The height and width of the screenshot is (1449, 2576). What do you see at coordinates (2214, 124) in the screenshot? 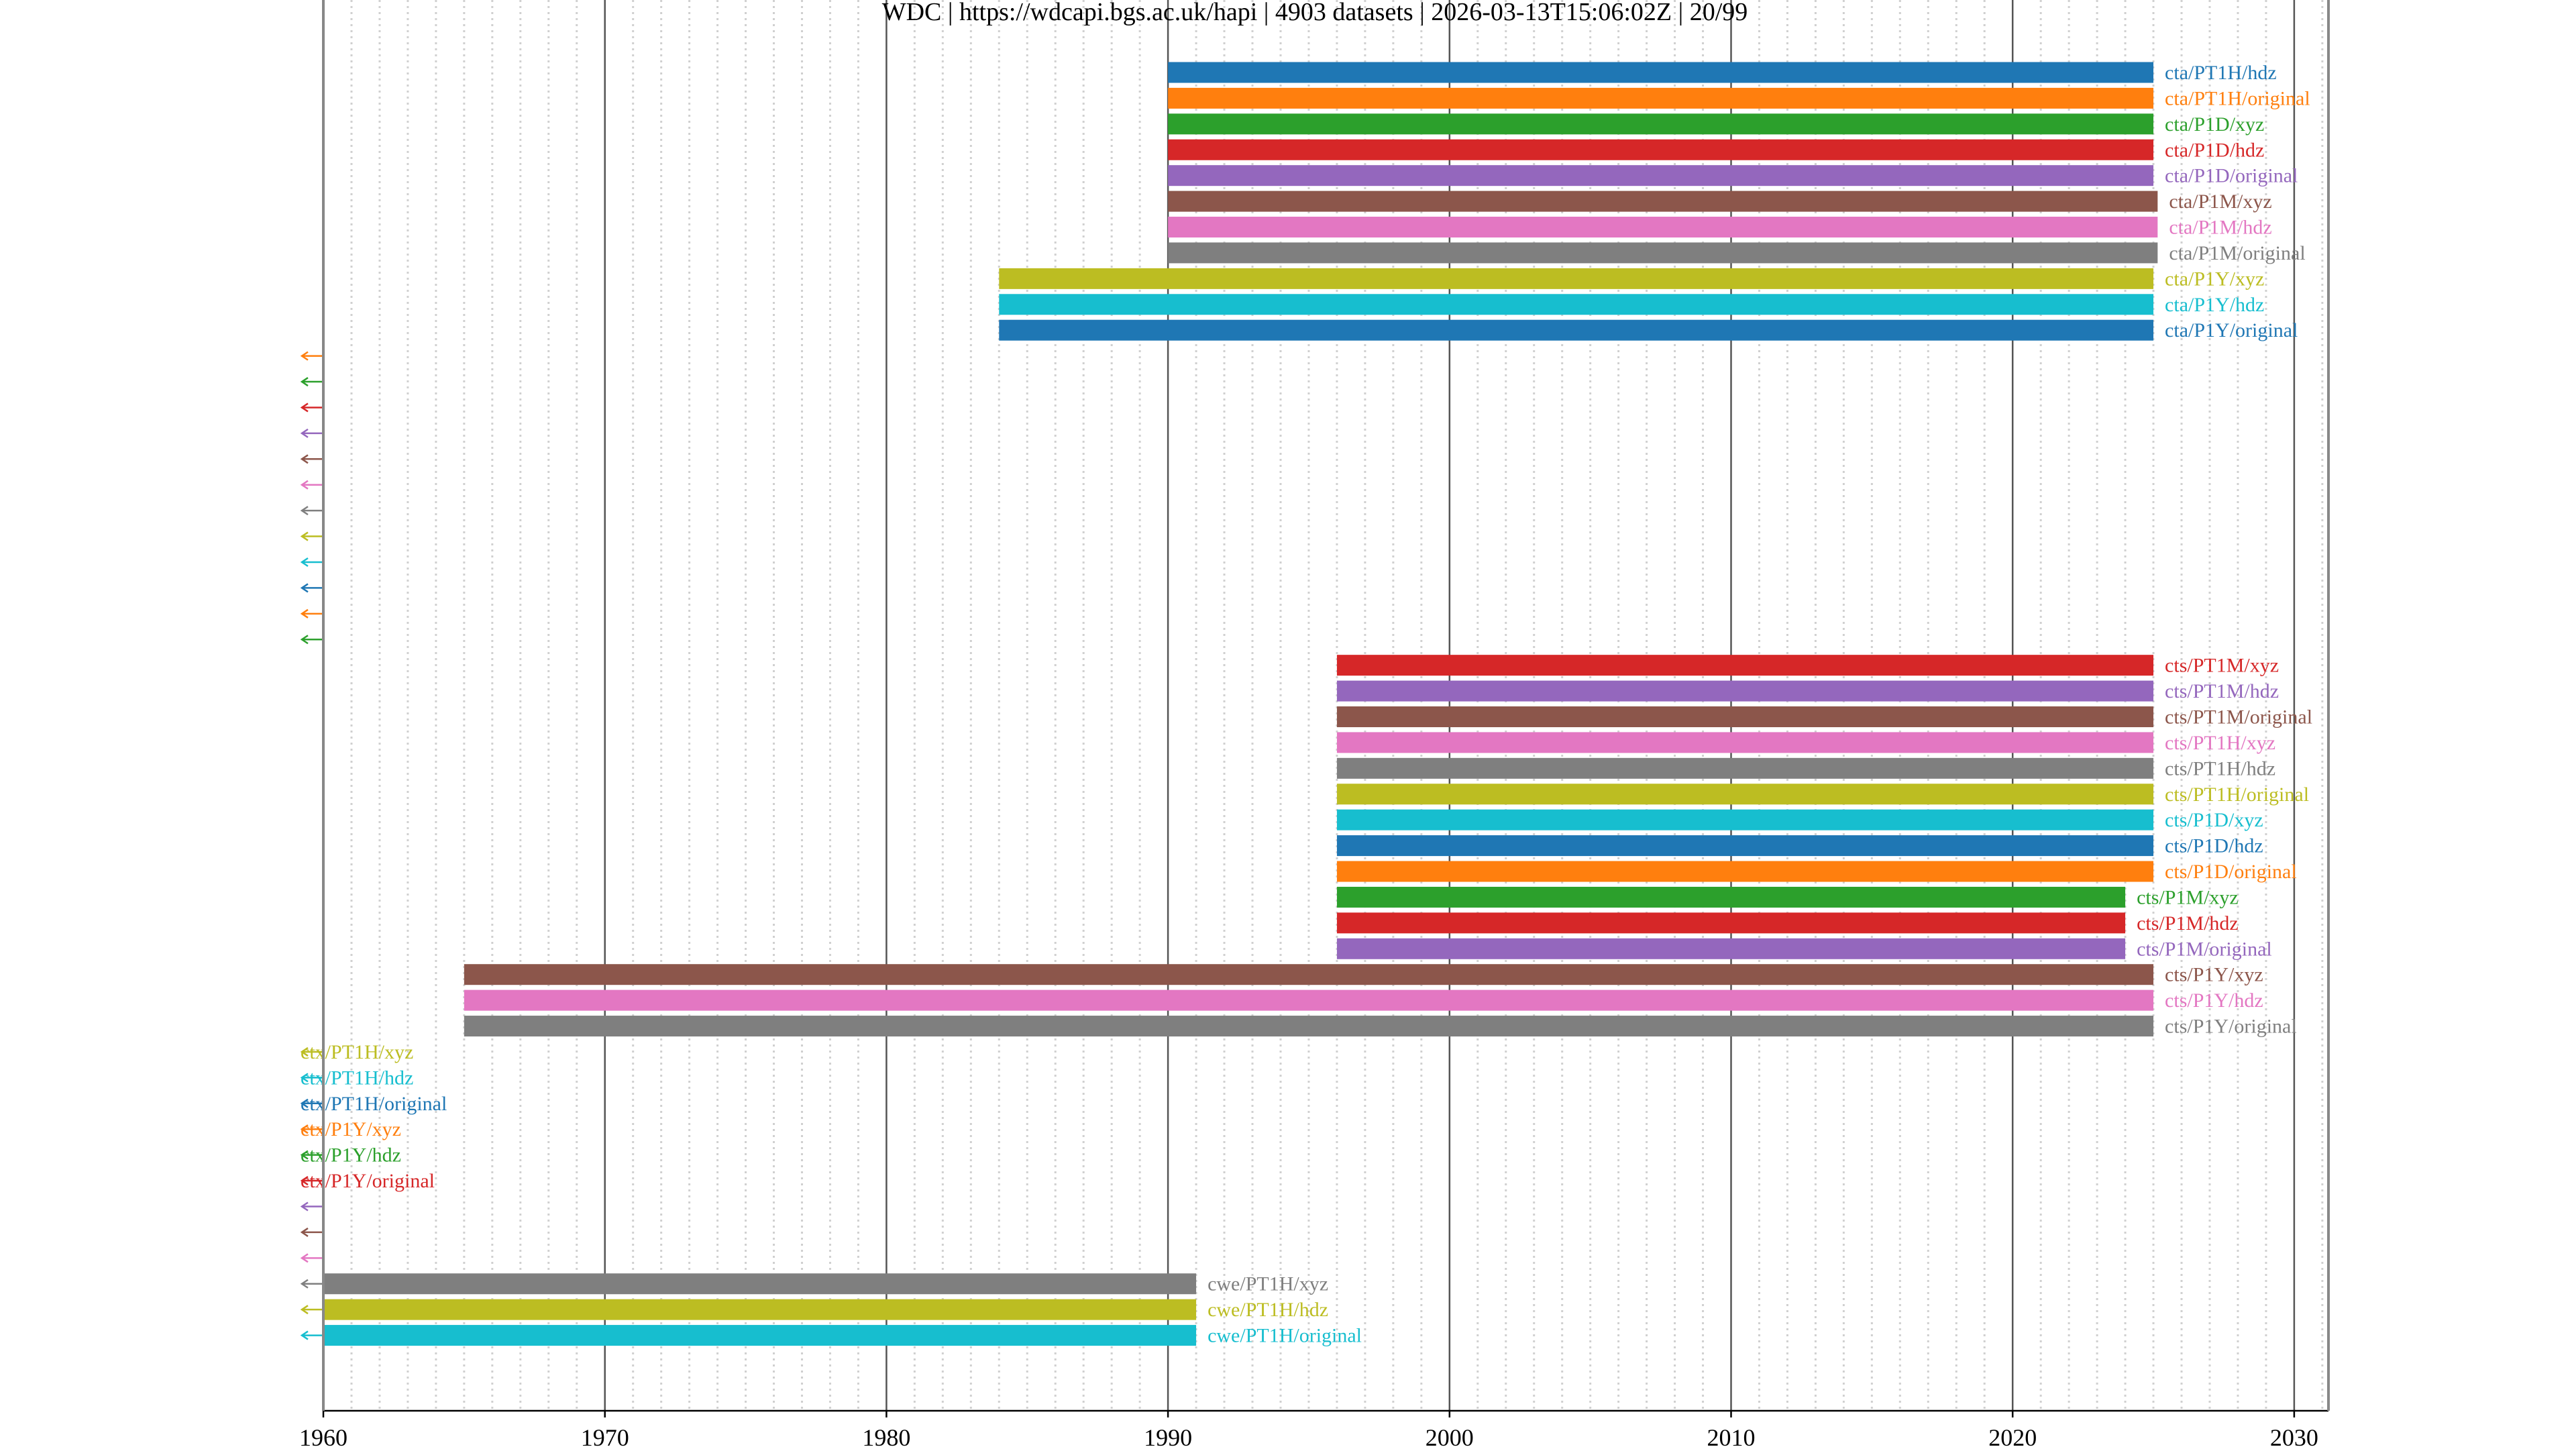
I see `dataset-label: cta/P1D/xyz` at bounding box center [2214, 124].